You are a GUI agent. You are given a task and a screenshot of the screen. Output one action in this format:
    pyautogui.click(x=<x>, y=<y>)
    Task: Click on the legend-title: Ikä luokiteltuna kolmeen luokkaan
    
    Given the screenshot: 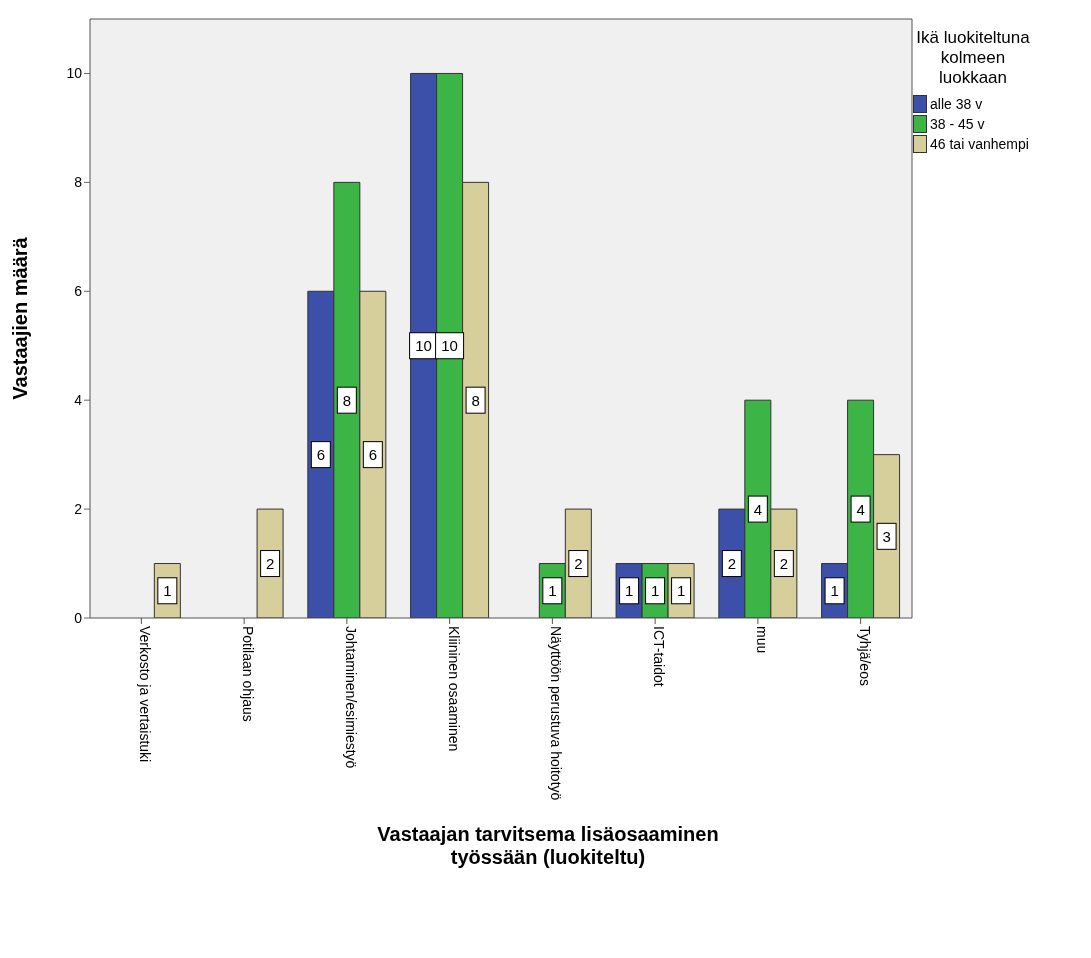 What is the action you would take?
    pyautogui.click(x=973, y=58)
    